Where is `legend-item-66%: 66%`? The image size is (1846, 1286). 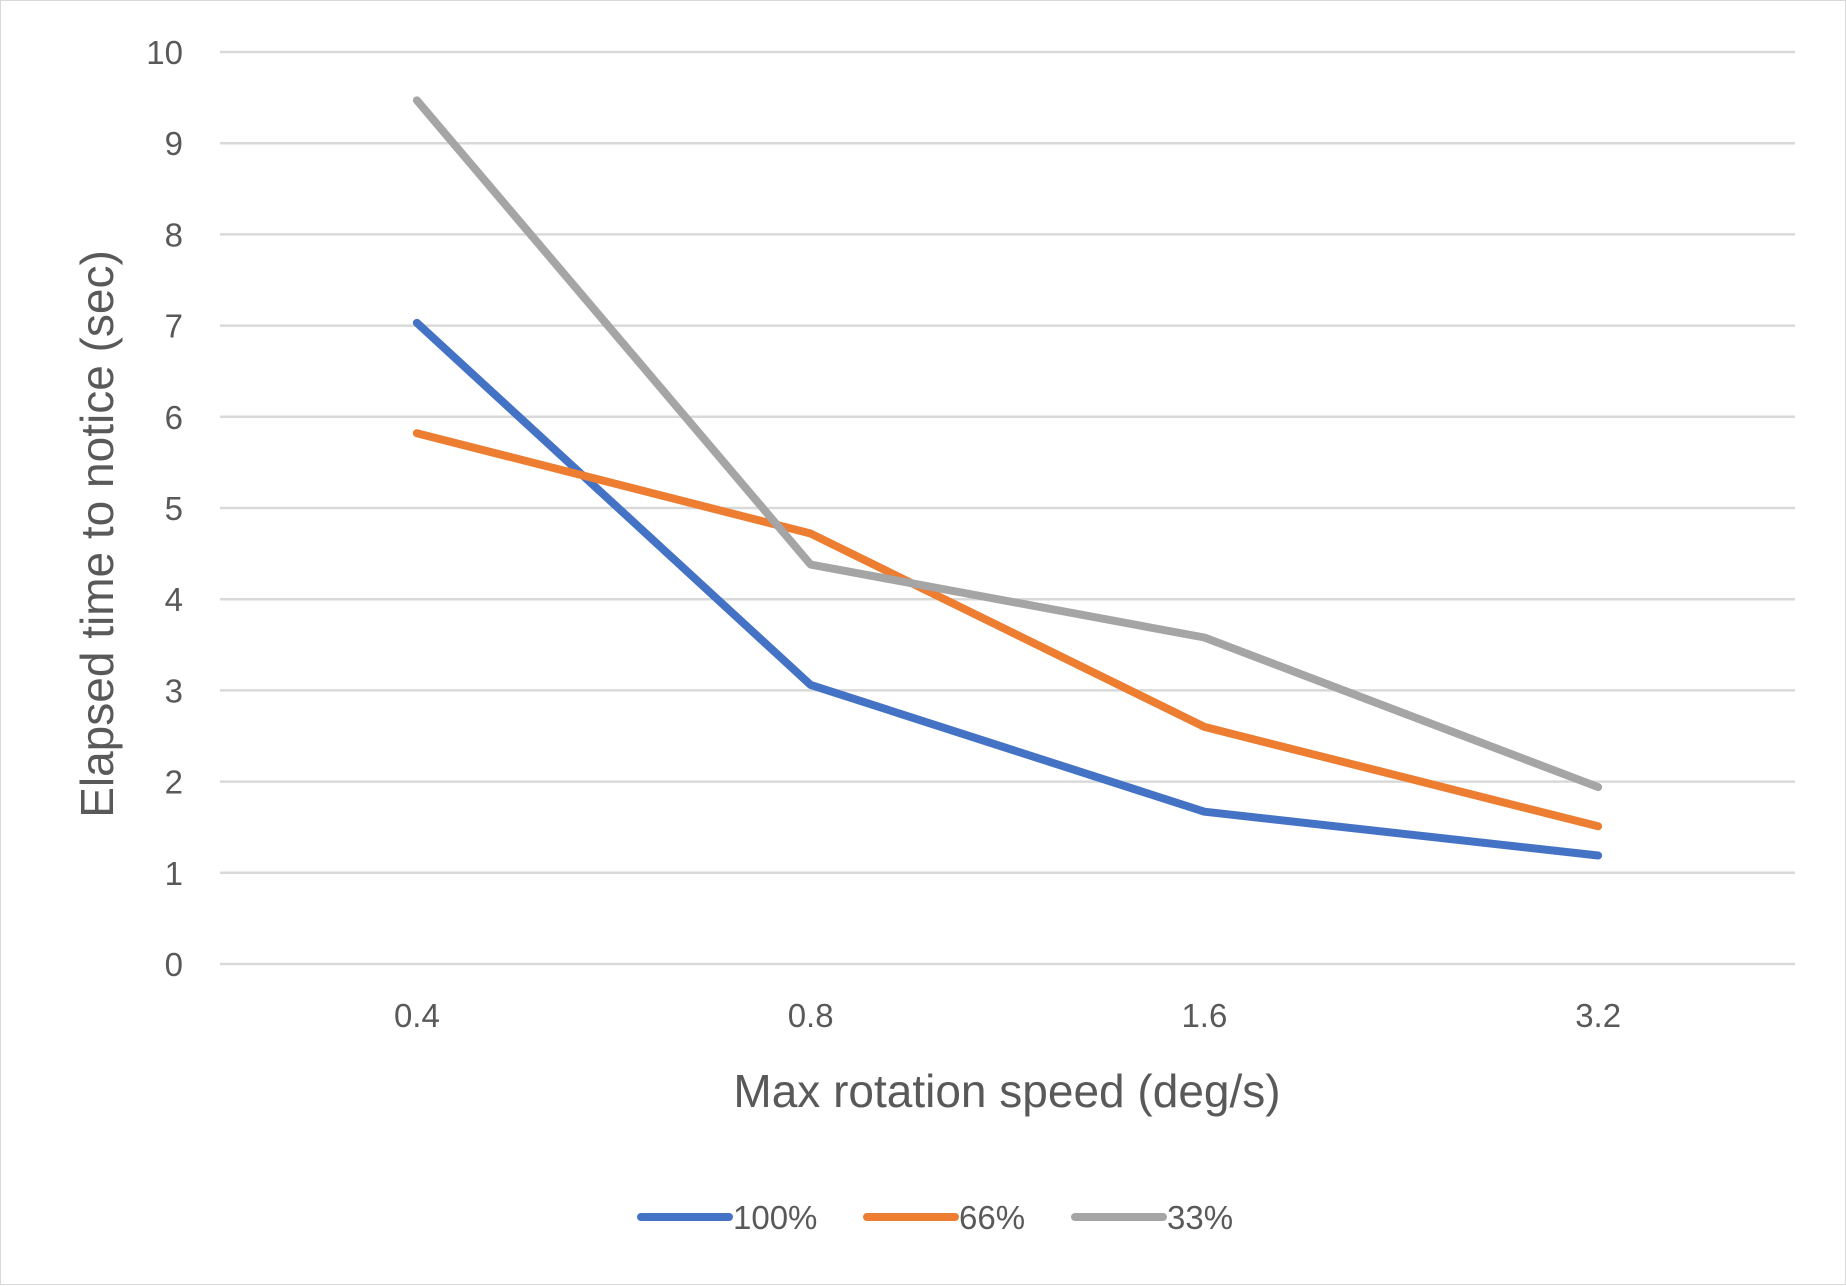 legend-item-66%: 66% is located at coordinates (944, 1217).